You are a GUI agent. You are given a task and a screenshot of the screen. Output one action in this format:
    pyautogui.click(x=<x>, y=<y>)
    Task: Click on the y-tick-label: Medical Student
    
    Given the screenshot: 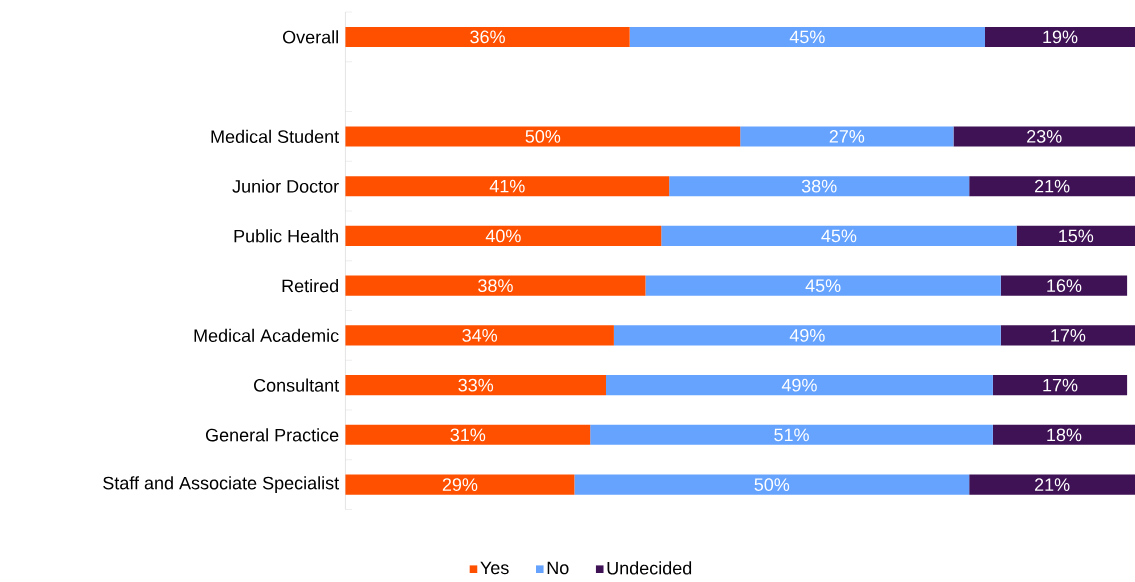 What is the action you would take?
    pyautogui.click(x=275, y=137)
    